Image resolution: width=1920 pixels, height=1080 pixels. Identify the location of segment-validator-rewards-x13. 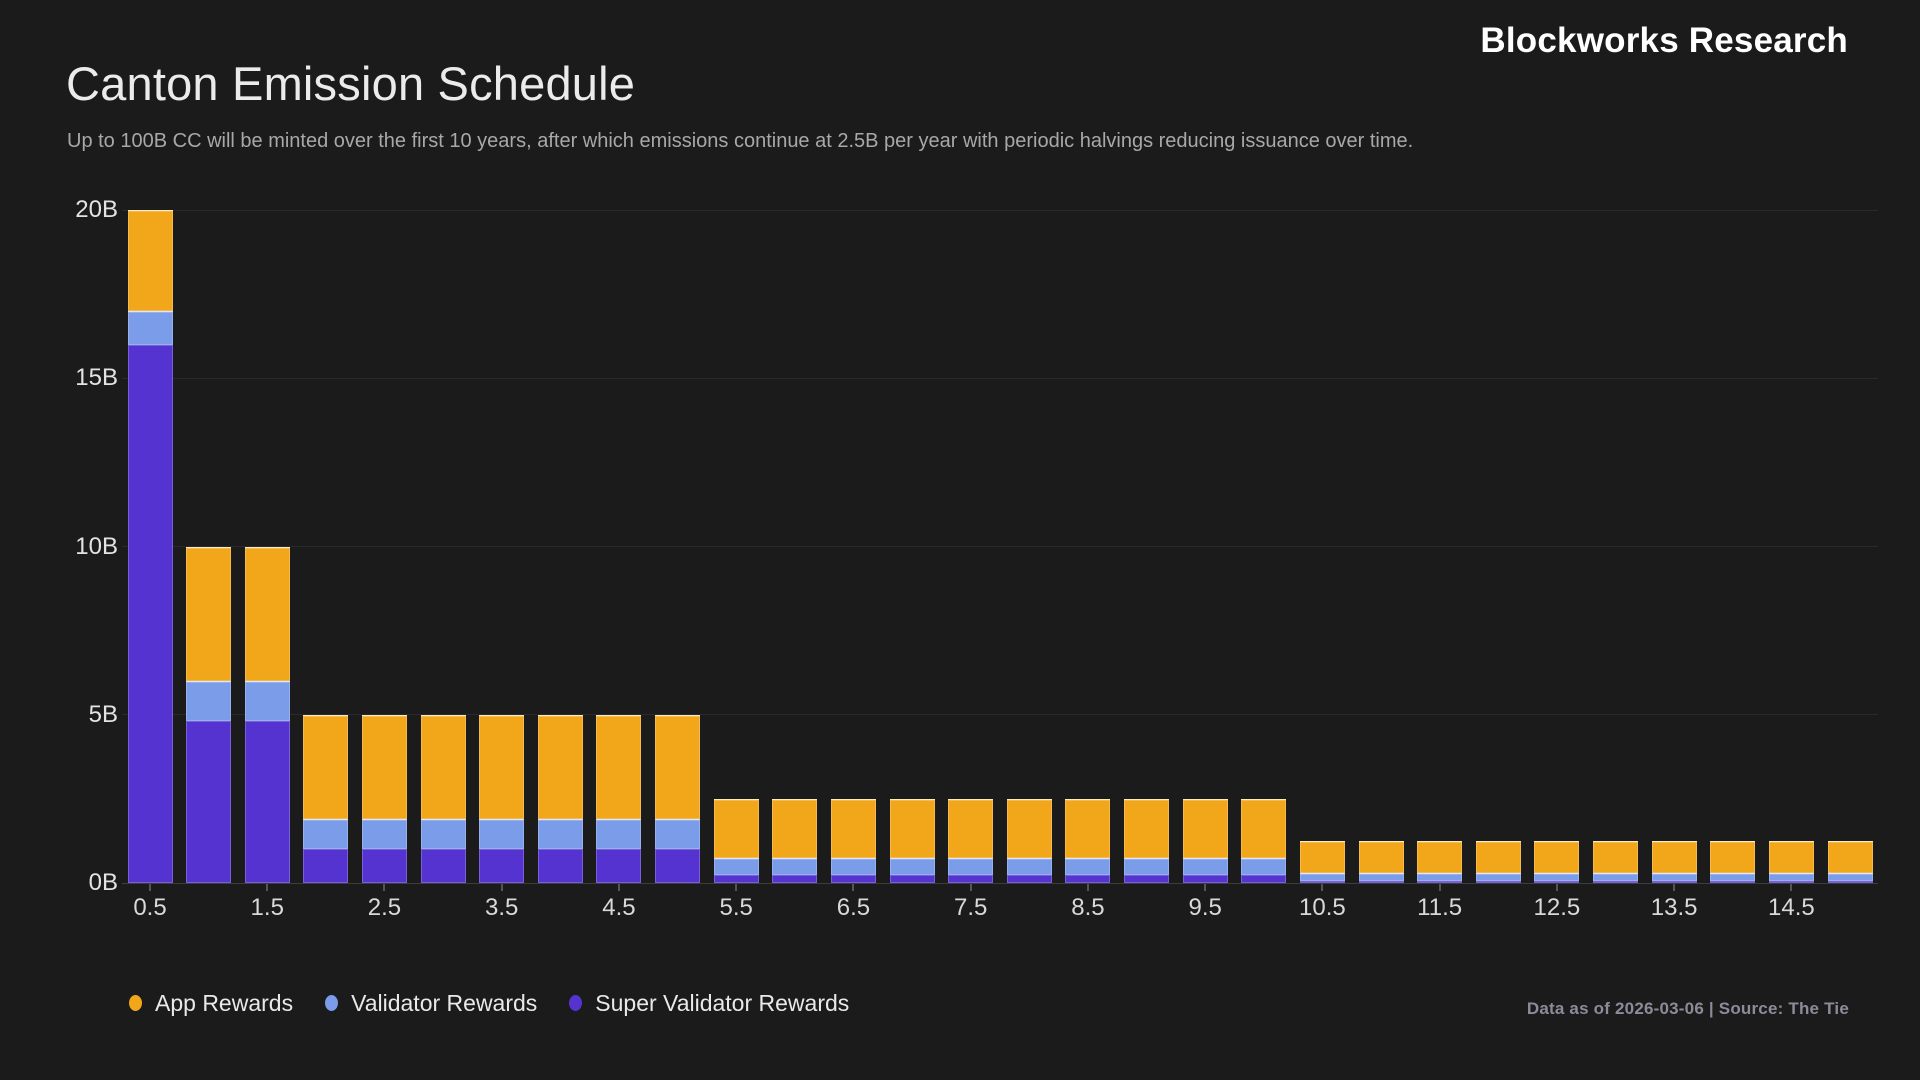
(1616, 876).